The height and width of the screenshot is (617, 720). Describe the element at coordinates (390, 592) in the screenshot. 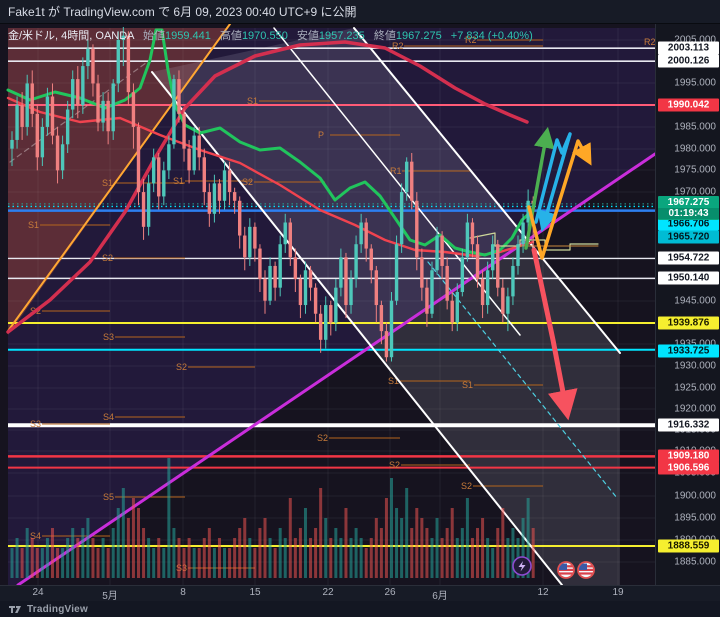

I see `time-axis-tick: 26` at that location.